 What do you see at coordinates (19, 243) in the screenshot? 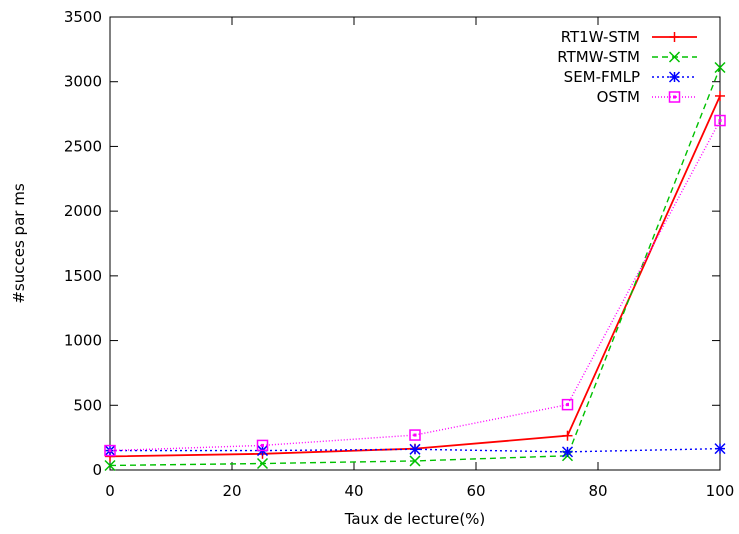
I see `y-axis-title: #succes par ms` at bounding box center [19, 243].